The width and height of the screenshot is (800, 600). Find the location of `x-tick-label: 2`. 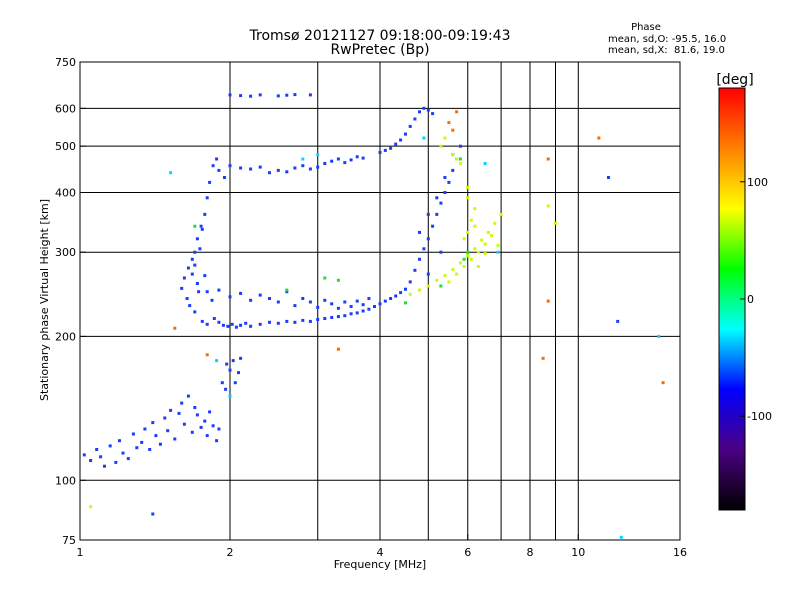

x-tick-label: 2 is located at coordinates (230, 552).